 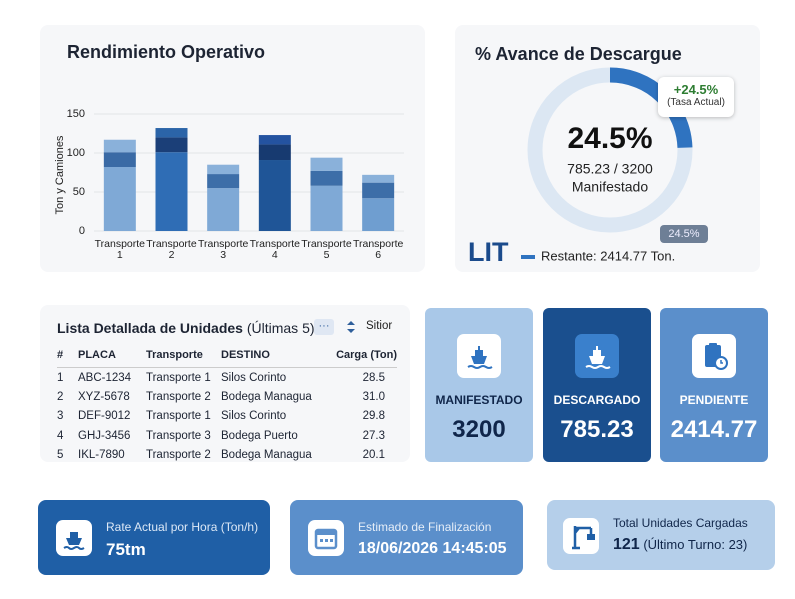 What do you see at coordinates (714, 385) in the screenshot?
I see `stat-card: PENDIENTE 2414.77` at bounding box center [714, 385].